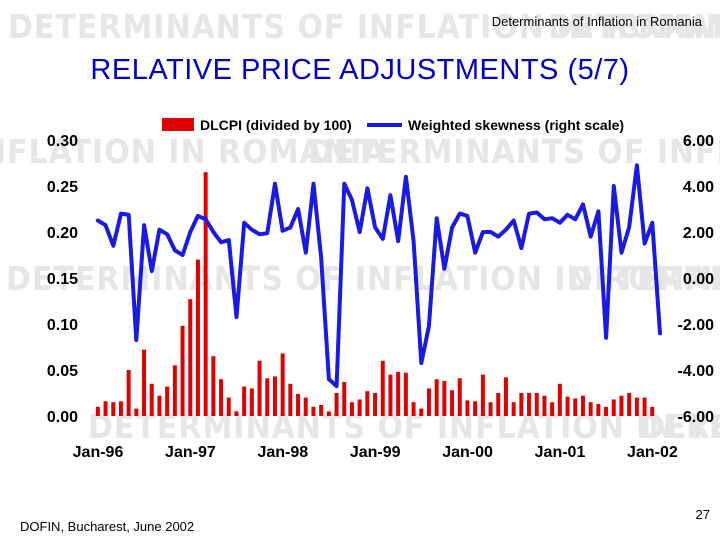 Image resolution: width=720 pixels, height=540 pixels. What do you see at coordinates (360, 70) in the screenshot?
I see `page-title: RELATIVE PRICE ADJUSTMENTS (5/7)` at bounding box center [360, 70].